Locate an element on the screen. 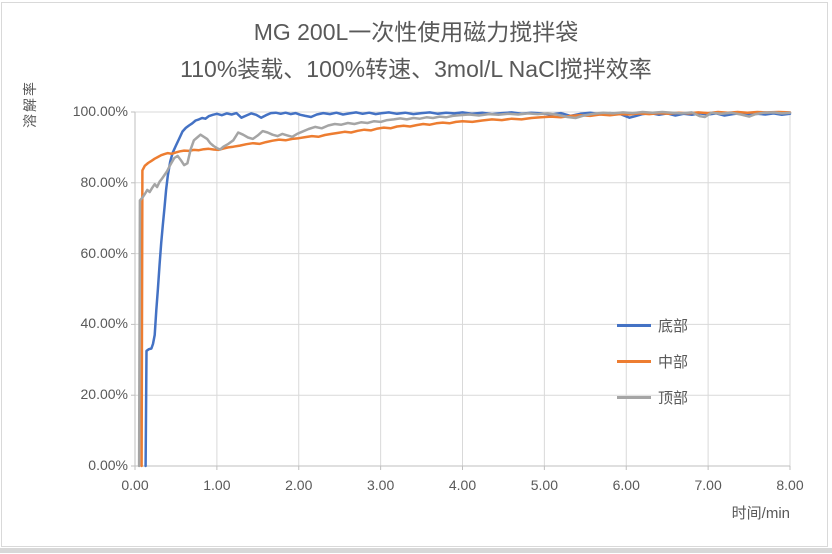  chart-title-line1: MG 200L一次性使用磁力搅拌袋 is located at coordinates (416, 32).